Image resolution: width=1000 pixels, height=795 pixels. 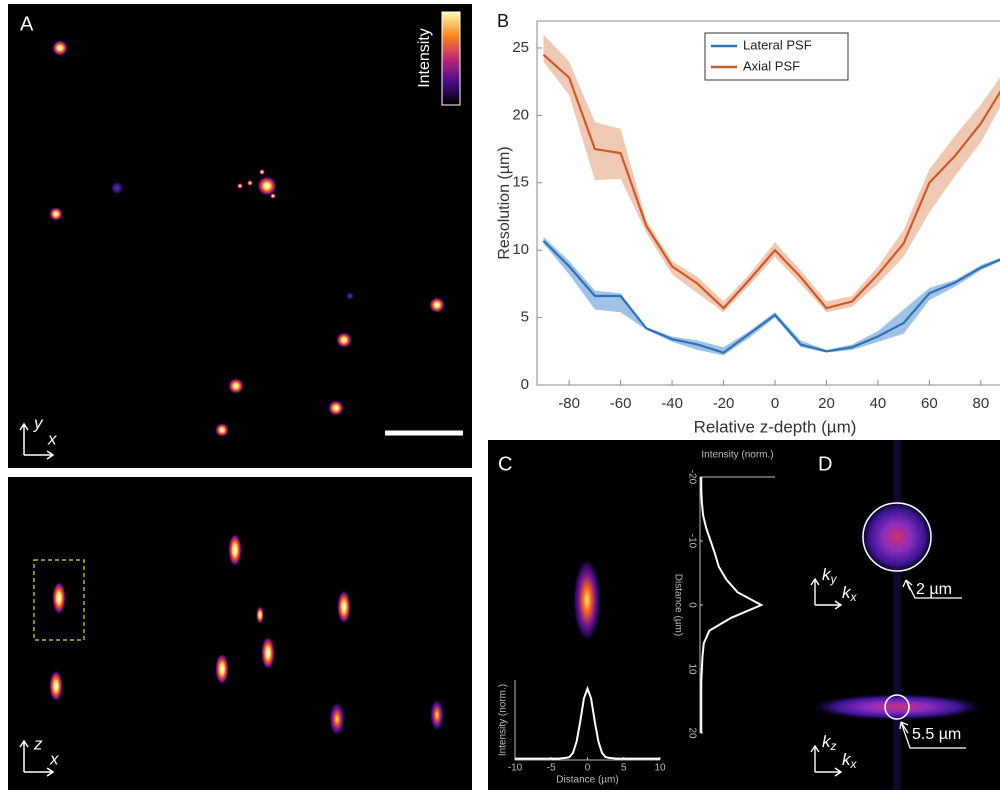 I want to click on legend-label: Lateral PSF, so click(x=777, y=44).